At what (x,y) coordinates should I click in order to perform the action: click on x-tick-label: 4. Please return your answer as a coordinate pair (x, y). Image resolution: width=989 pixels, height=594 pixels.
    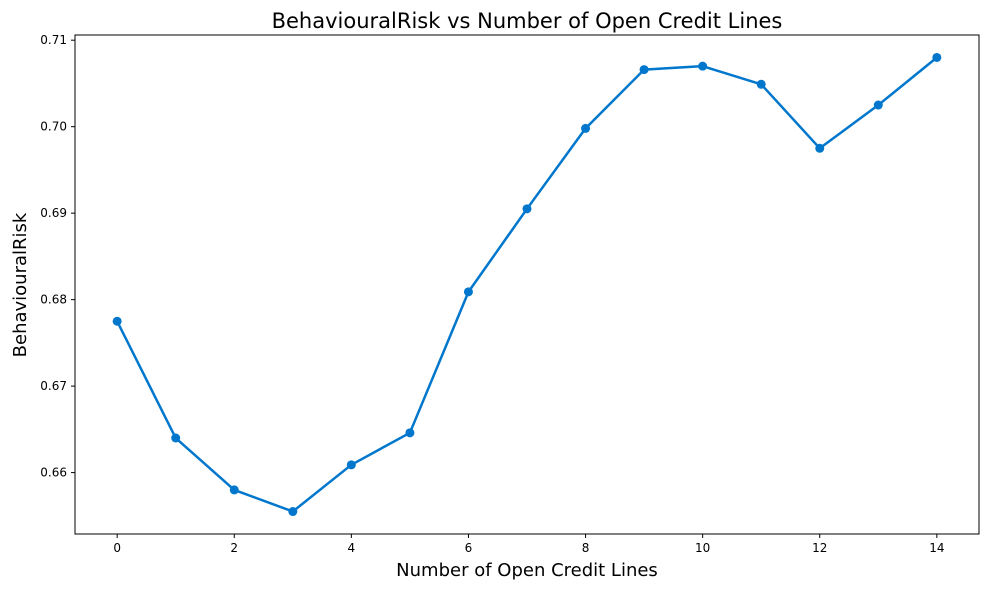
    Looking at the image, I should click on (352, 548).